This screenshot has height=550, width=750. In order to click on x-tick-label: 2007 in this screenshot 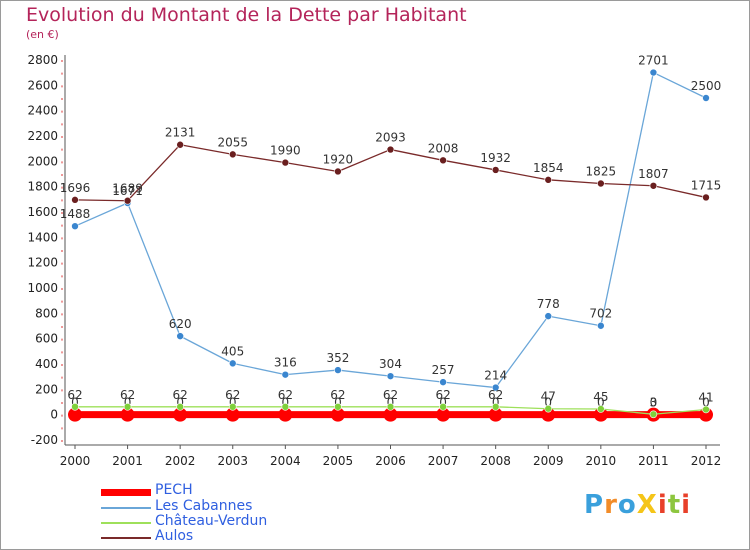, I will do `click(443, 461)`.